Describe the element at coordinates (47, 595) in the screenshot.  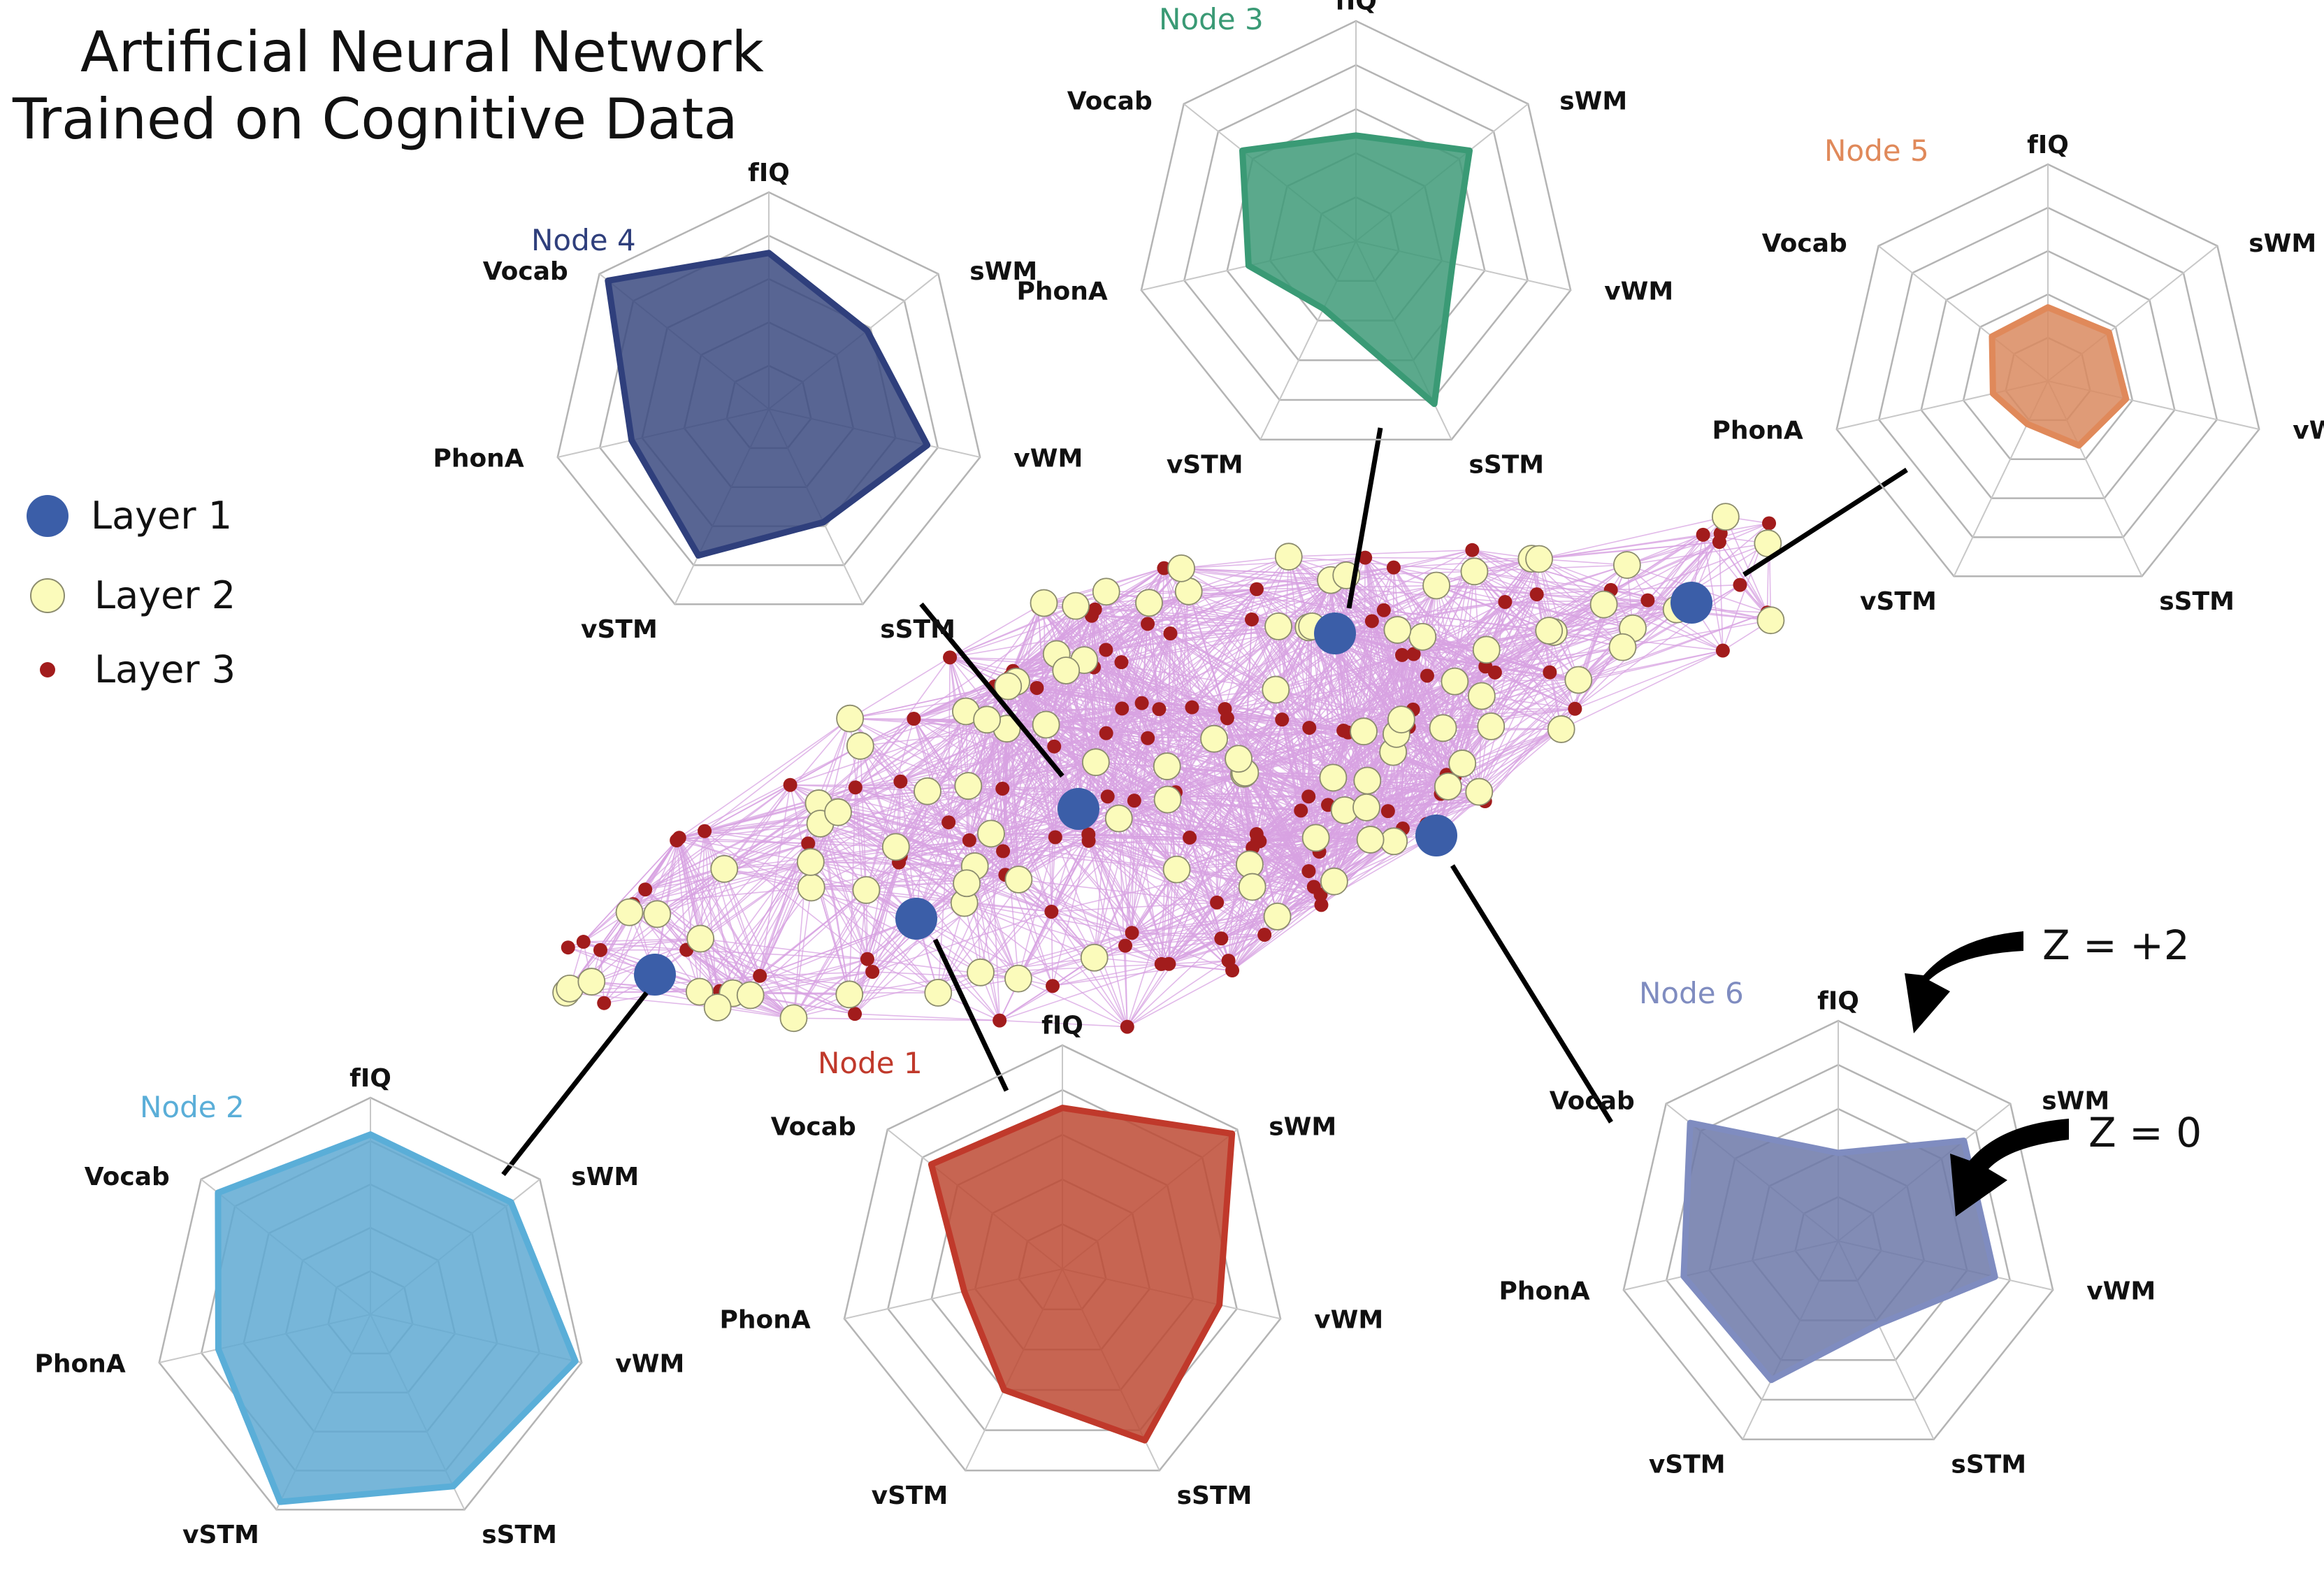
I see `legend-layer-2-marker` at that location.